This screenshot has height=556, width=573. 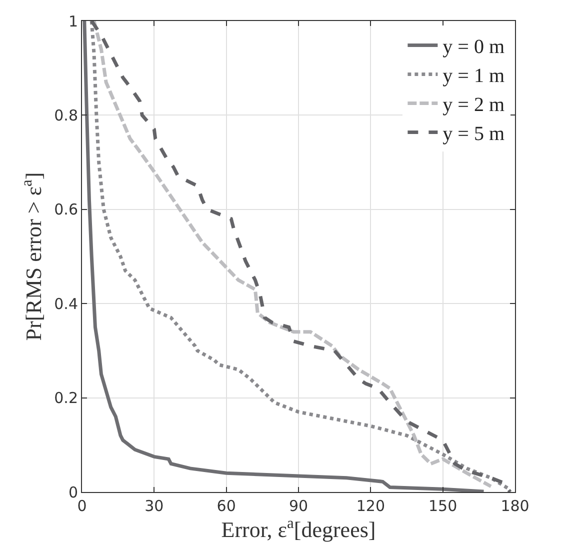 What do you see at coordinates (298, 528) in the screenshot?
I see `x-axis-title: Error, ε$^{a}$[degrees]` at bounding box center [298, 528].